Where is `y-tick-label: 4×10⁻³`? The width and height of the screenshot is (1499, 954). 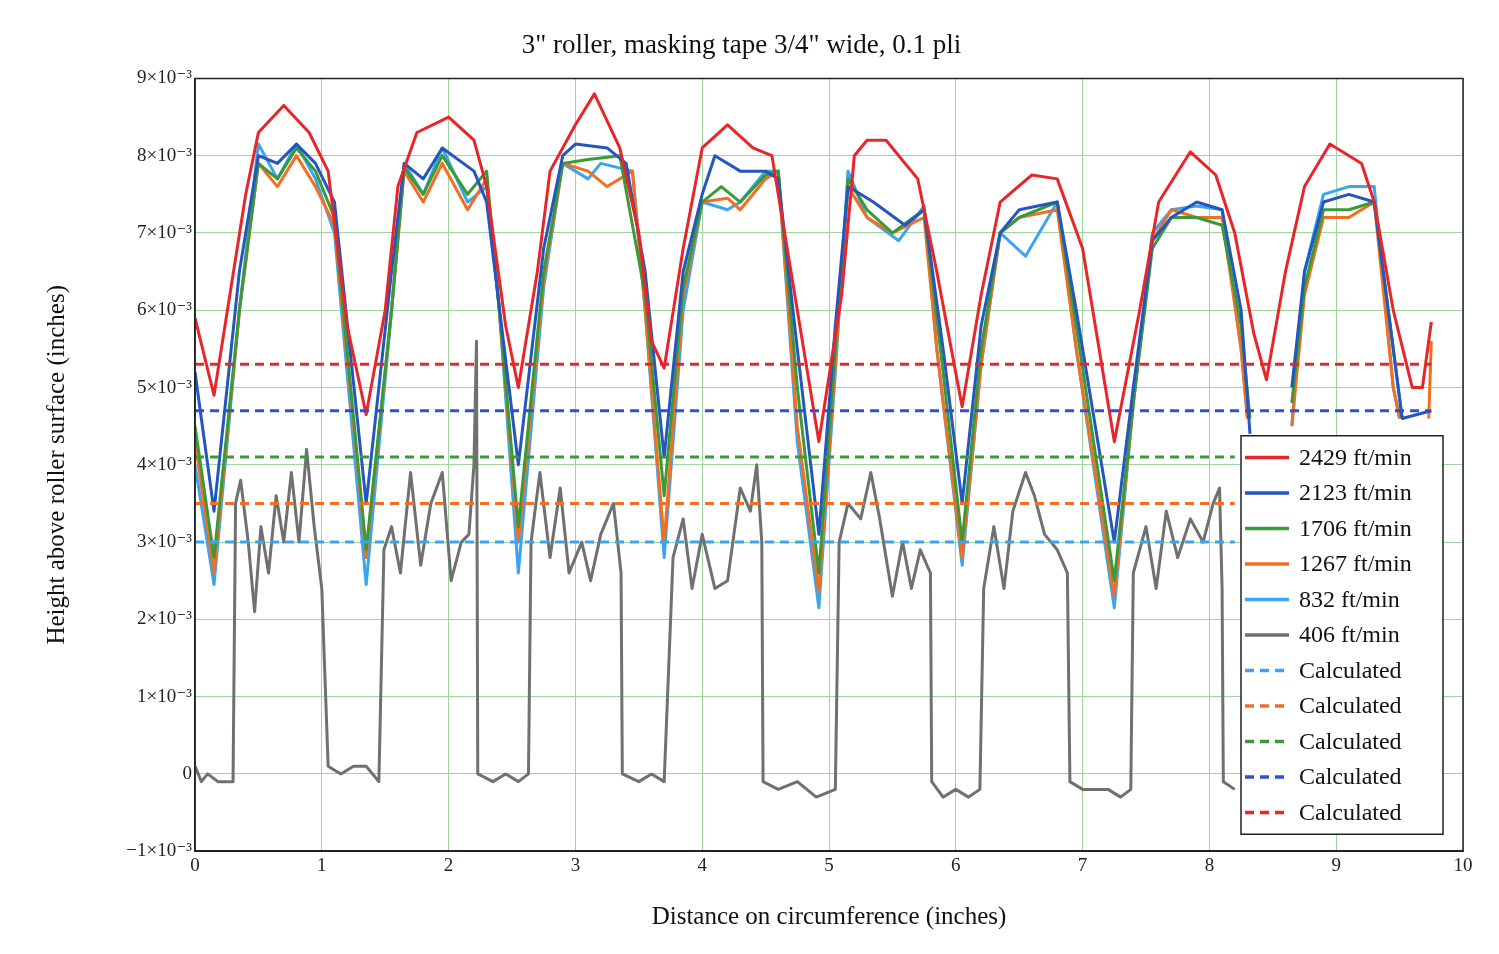 y-tick-label: 4×10⁻³ is located at coordinates (165, 463).